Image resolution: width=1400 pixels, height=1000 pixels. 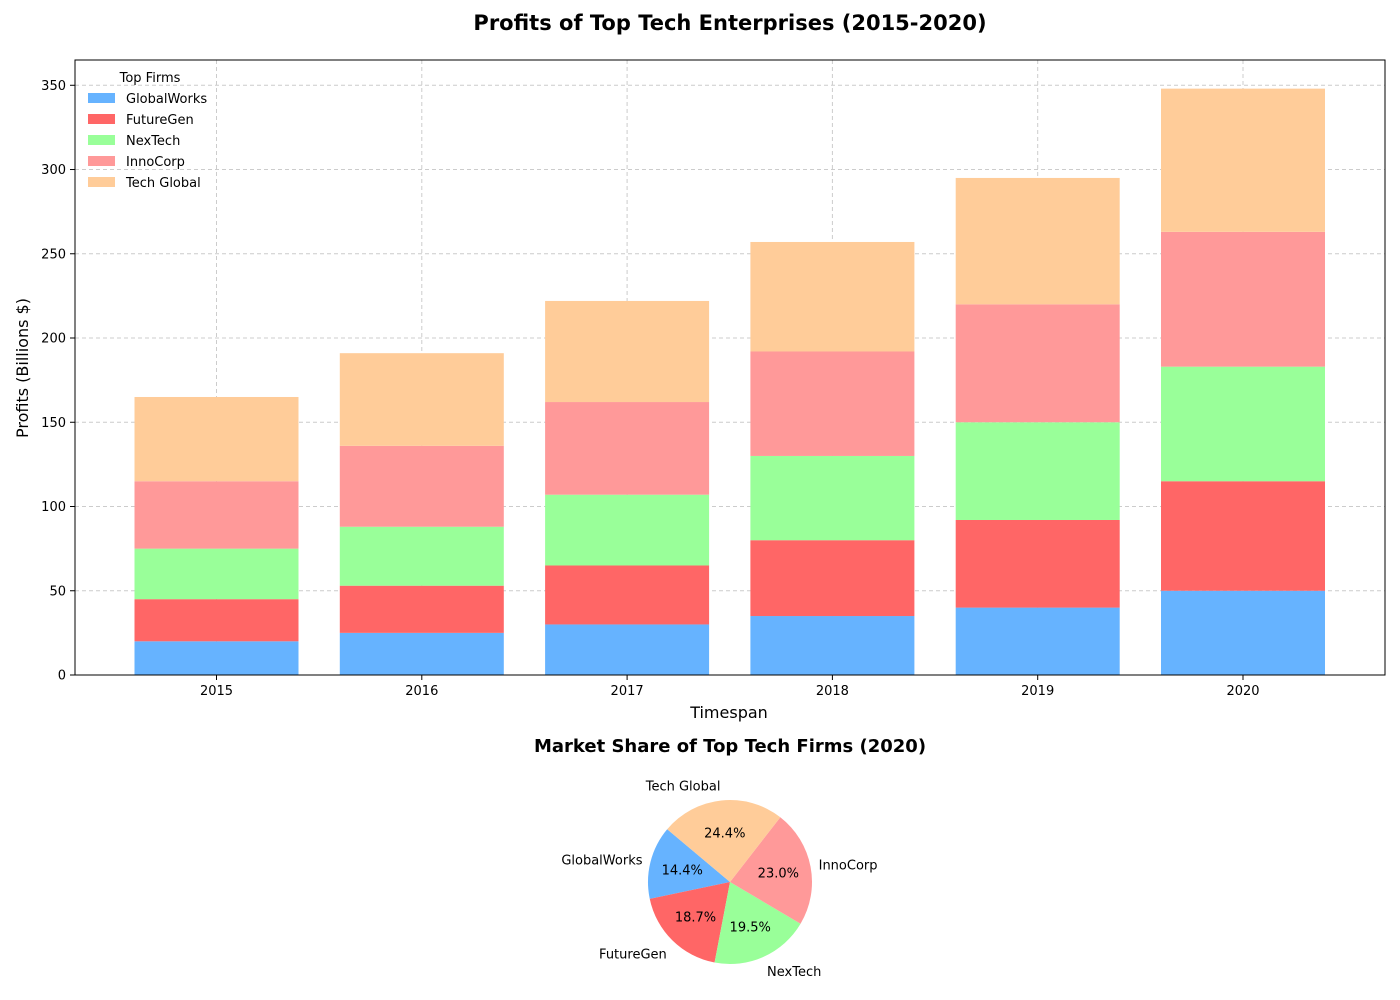 I want to click on x-tick-label: 2017, so click(x=627, y=691).